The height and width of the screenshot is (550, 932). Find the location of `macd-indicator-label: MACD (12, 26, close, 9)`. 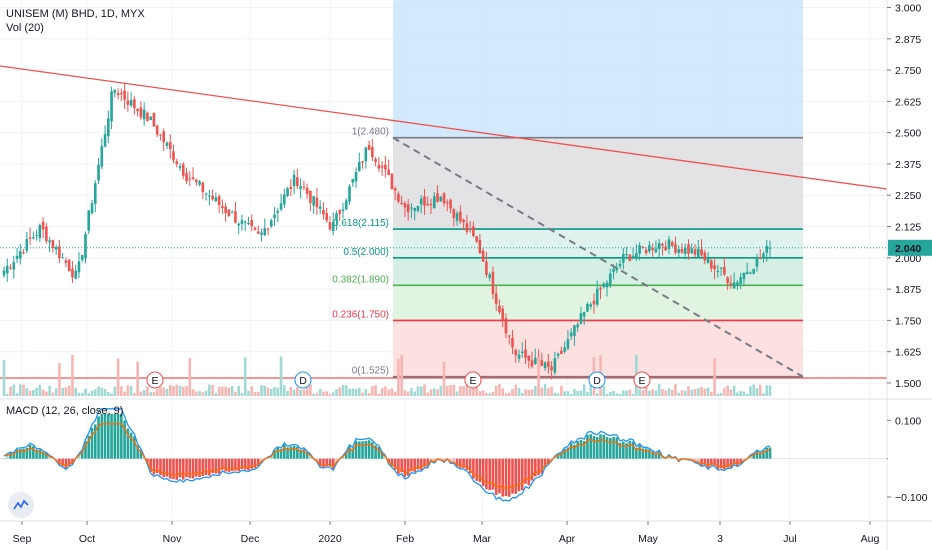

macd-indicator-label: MACD (12, 26, close, 9) is located at coordinates (65, 411).